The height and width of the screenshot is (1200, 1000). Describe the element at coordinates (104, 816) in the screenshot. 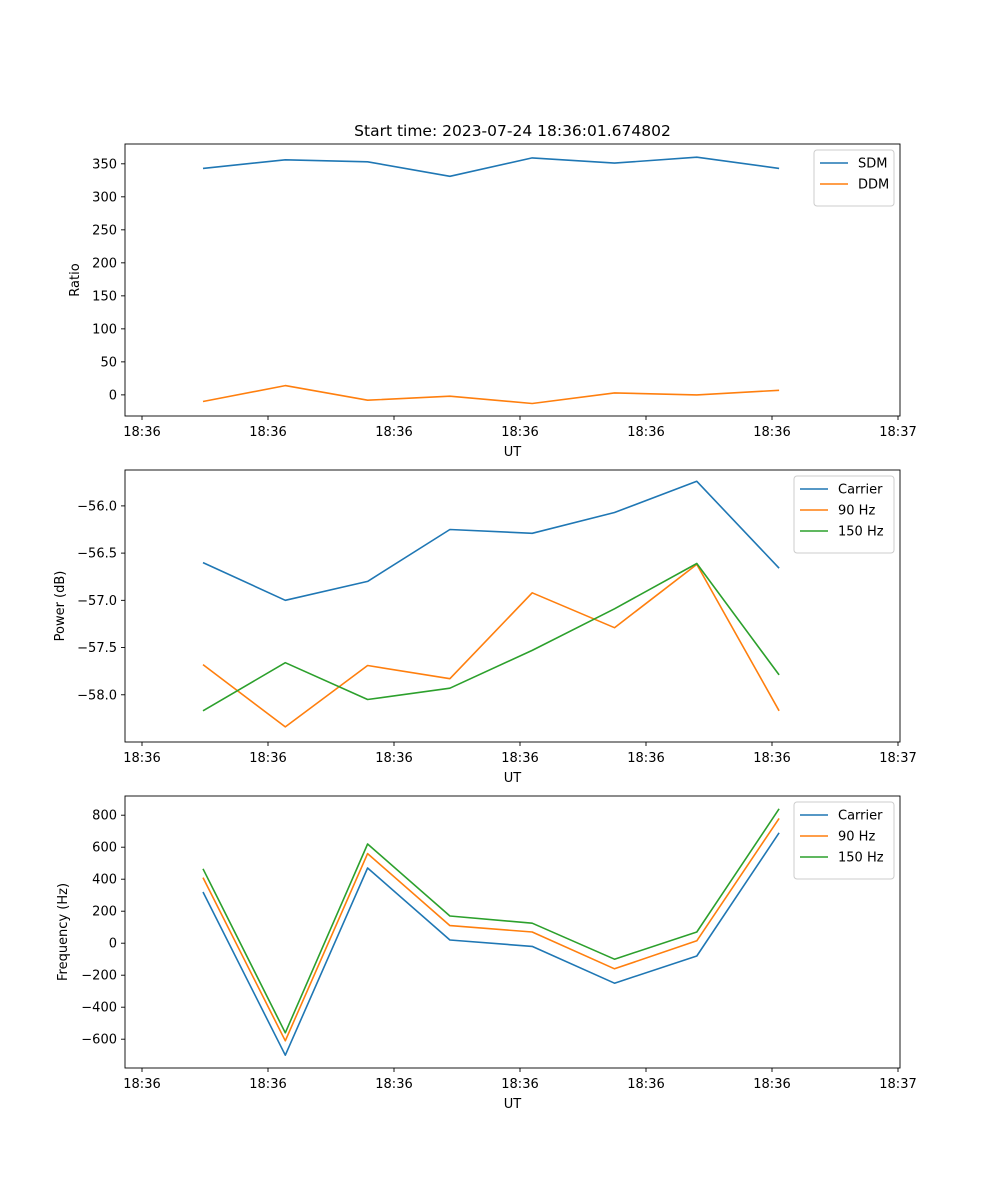

I see `y-tick-label: 800` at that location.